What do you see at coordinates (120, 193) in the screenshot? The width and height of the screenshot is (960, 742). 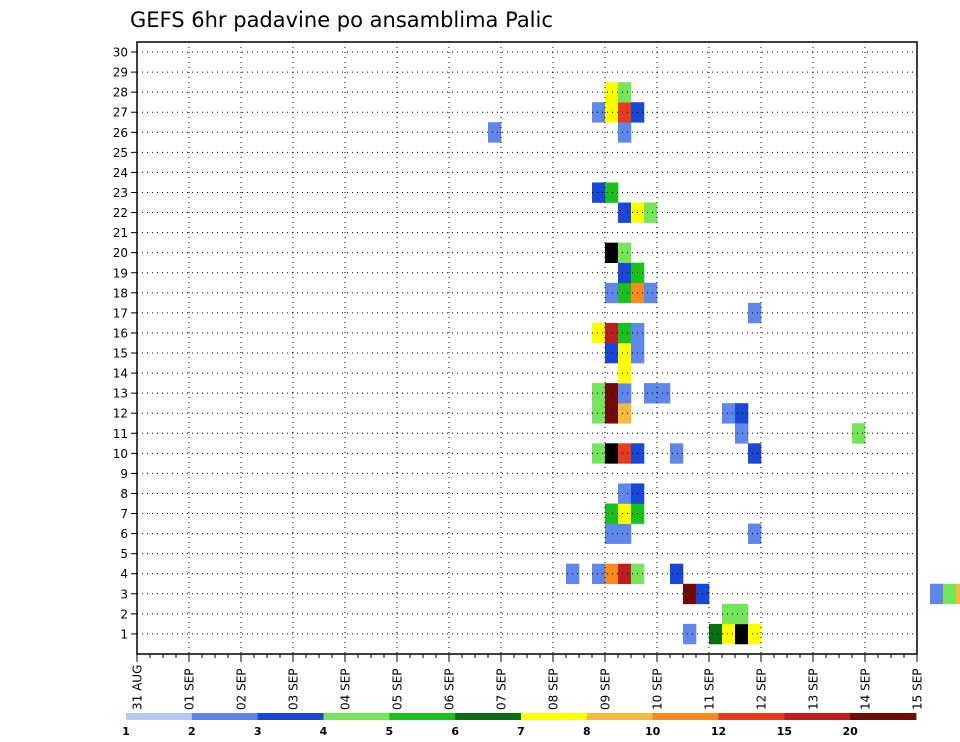 I see `y-tick-label: 23` at bounding box center [120, 193].